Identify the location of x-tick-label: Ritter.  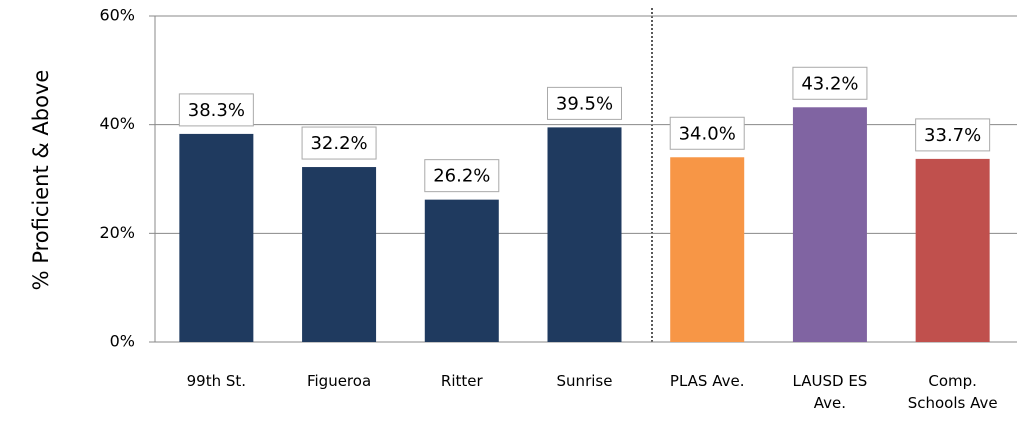
(461, 381).